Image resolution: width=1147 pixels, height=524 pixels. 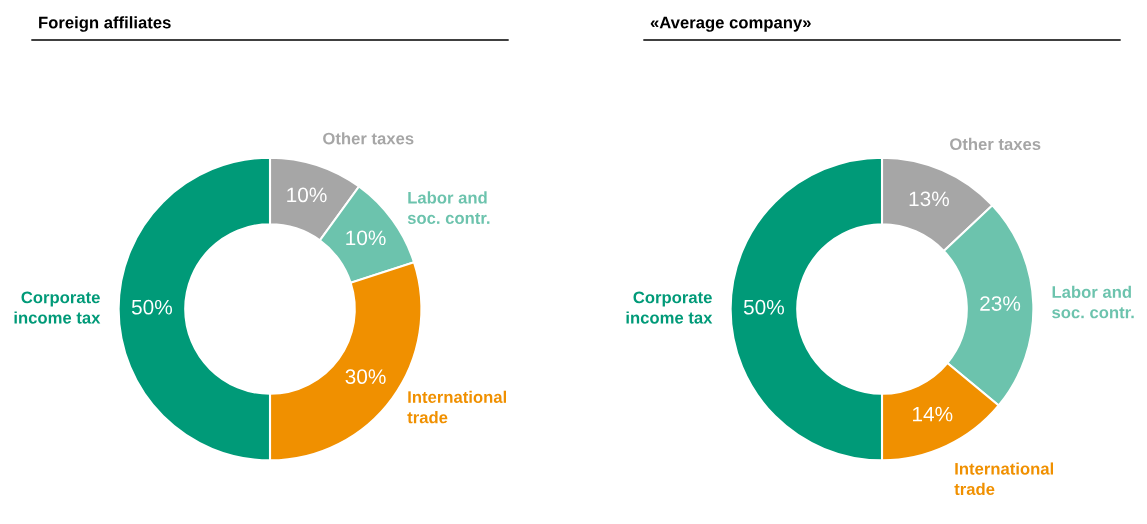 What do you see at coordinates (730, 24) in the screenshot?
I see `chart-title: «Average company»` at bounding box center [730, 24].